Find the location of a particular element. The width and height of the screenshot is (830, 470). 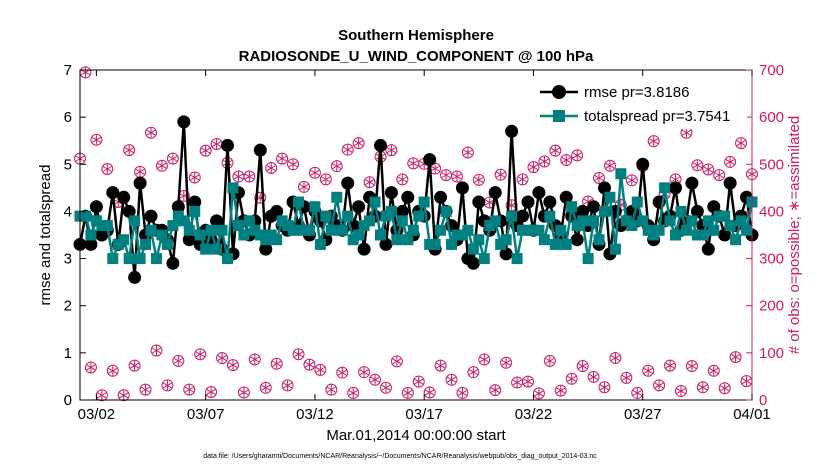

y-tick-label-right: 0 is located at coordinates (763, 400).